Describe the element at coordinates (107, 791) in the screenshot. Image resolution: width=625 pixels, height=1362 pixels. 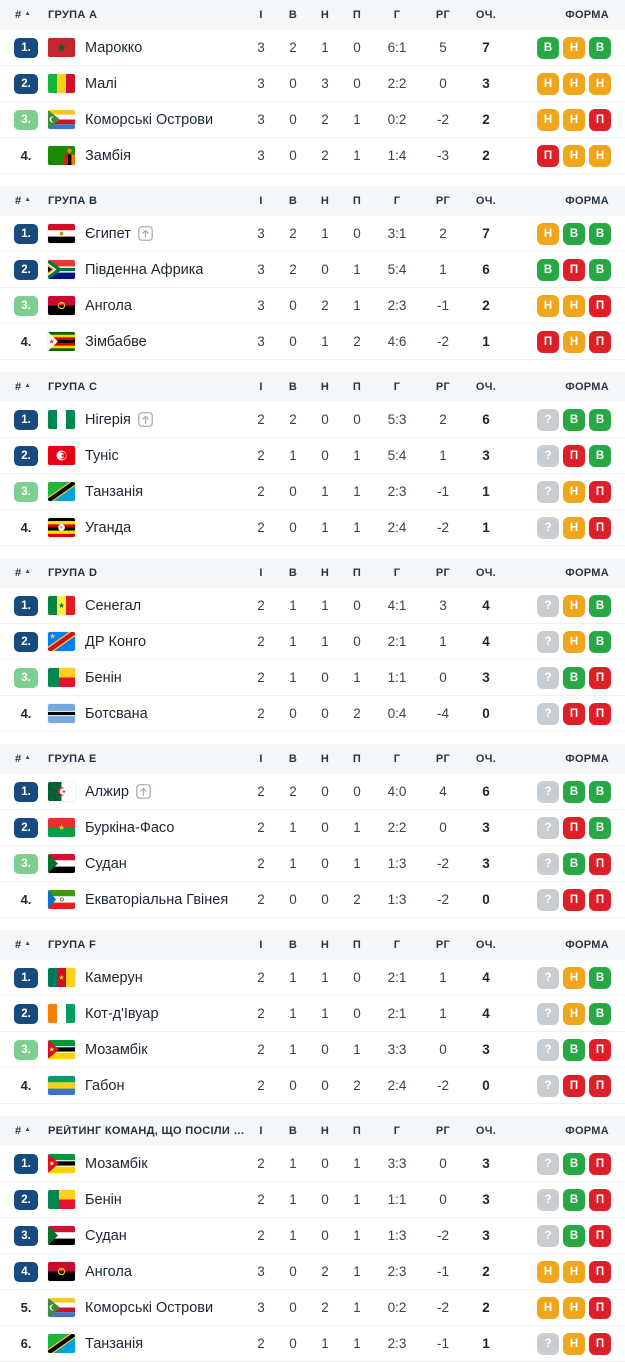
I see `team-name: Алжир` at that location.